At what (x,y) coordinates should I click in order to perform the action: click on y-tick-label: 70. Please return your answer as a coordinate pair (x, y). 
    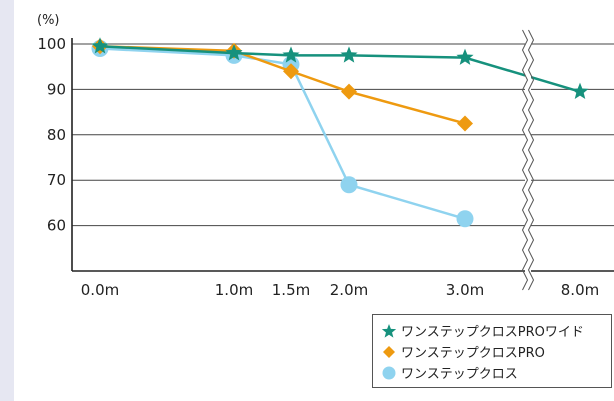
    Looking at the image, I should click on (56, 180).